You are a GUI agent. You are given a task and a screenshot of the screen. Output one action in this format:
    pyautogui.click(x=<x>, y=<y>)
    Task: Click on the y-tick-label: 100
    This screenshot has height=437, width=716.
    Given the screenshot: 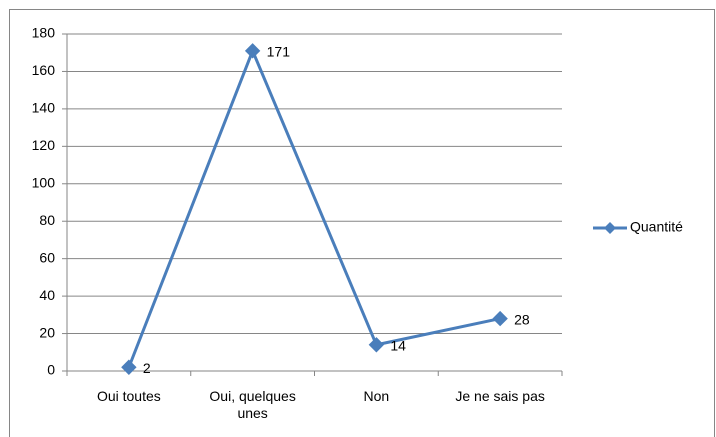 What is the action you would take?
    pyautogui.click(x=44, y=182)
    